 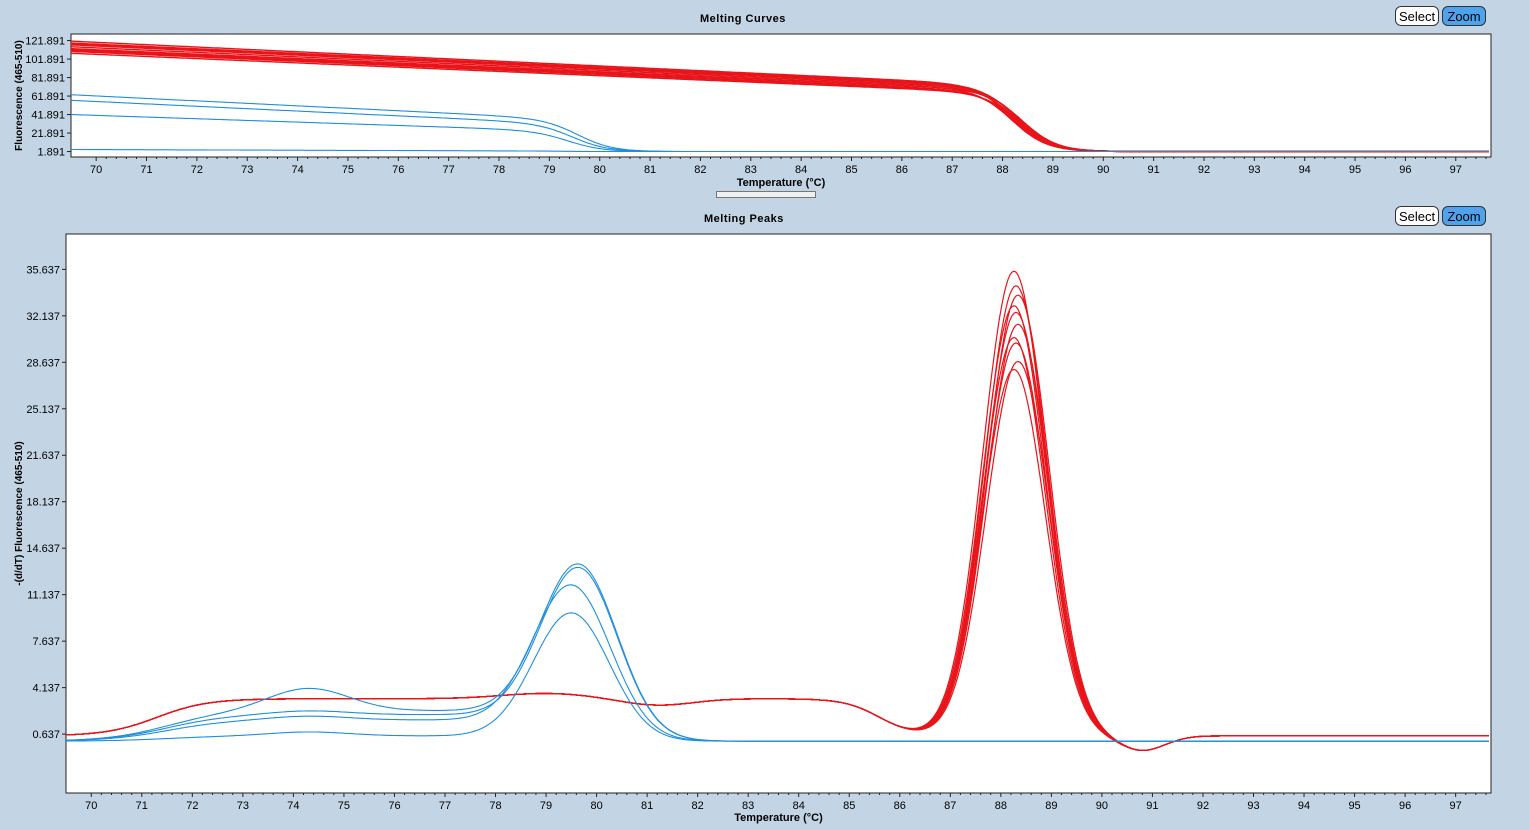 What do you see at coordinates (1417, 16) in the screenshot?
I see `curves-select-button: Select` at bounding box center [1417, 16].